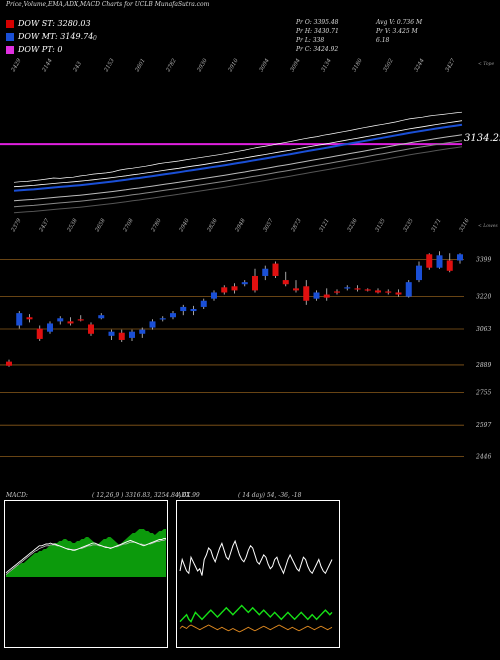 This screenshot has height=660, width=500. What do you see at coordinates (451, 65) in the screenshot?
I see `ema-top-tick-label: 3427` at bounding box center [451, 65].